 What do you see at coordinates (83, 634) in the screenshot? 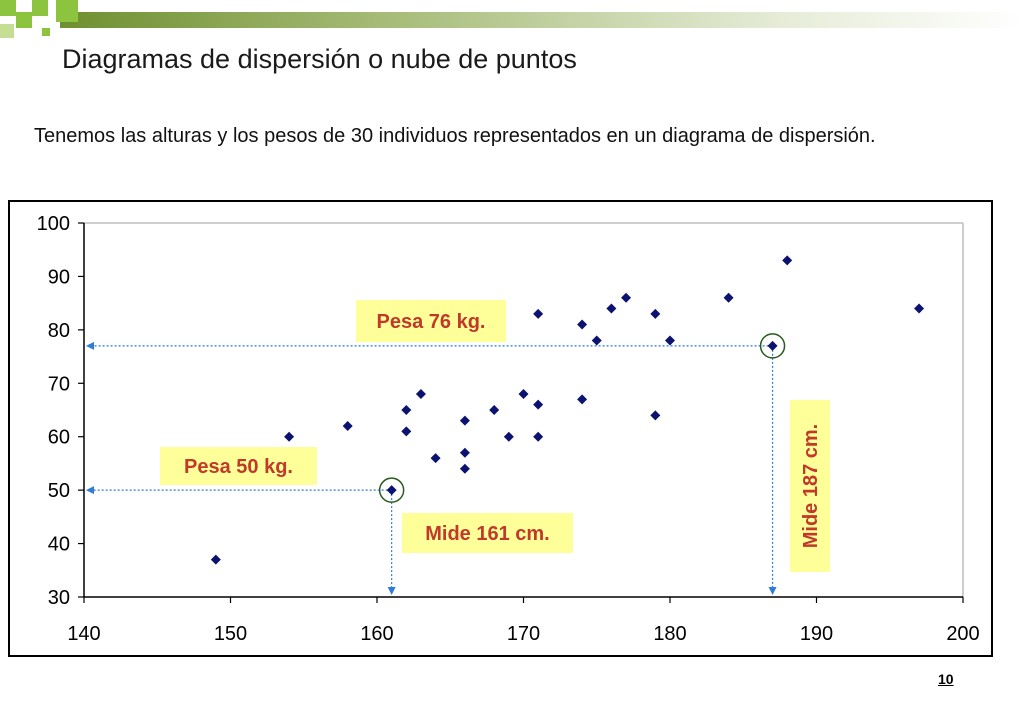
I see `x-tick-label: 140` at bounding box center [83, 634].